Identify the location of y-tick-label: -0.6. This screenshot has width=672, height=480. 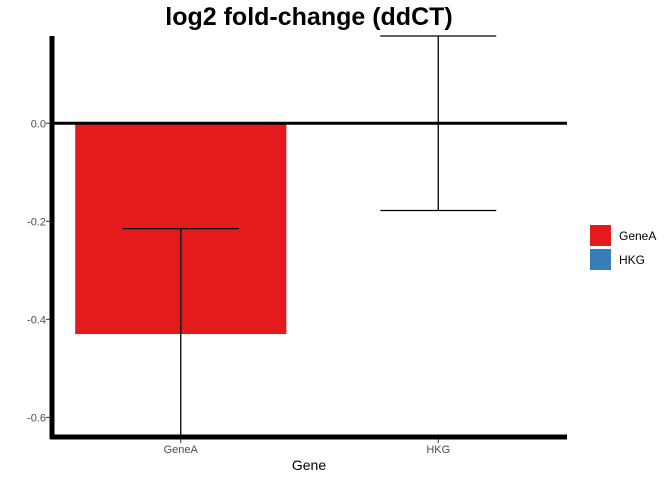
(36, 418).